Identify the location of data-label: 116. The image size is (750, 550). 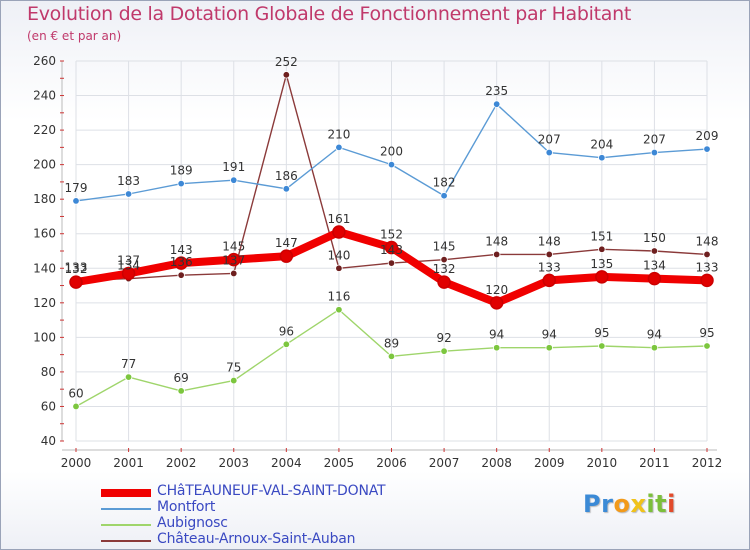
(338, 297).